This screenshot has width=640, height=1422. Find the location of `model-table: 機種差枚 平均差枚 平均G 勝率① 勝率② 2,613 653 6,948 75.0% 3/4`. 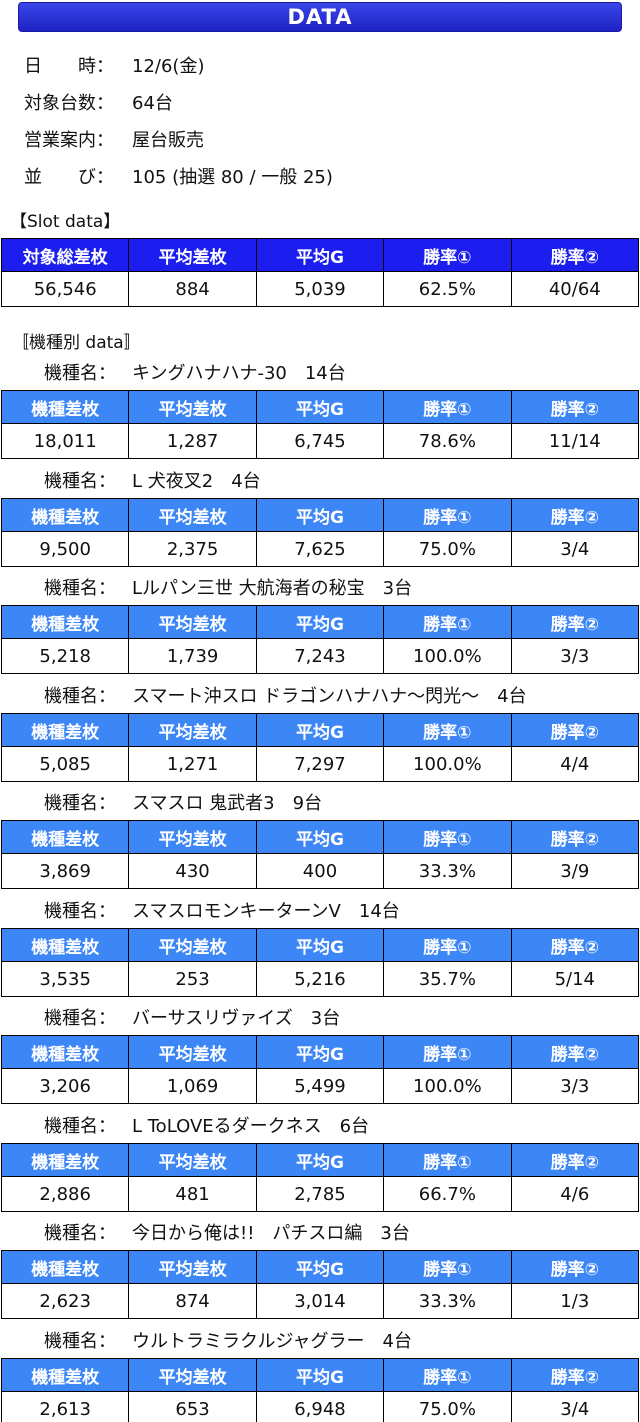

model-table: 機種差枚 平均差枚 平均G 勝率① 勝率② 2,613 653 6,948 75.0% 3/4 is located at coordinates (320, 1390).